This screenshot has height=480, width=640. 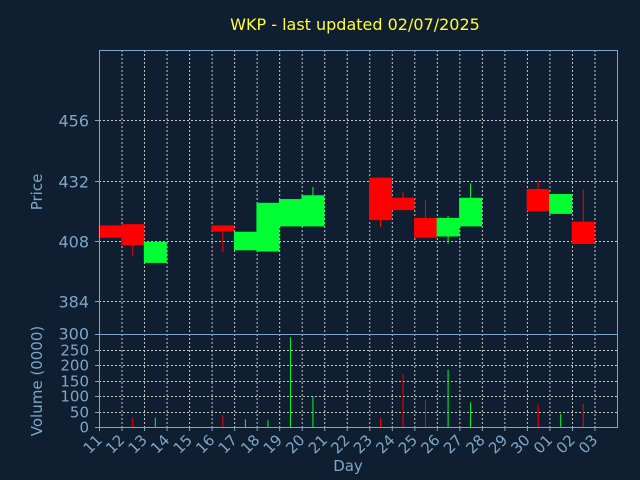 What do you see at coordinates (588, 444) in the screenshot?
I see `day-tick-label: 03` at bounding box center [588, 444].